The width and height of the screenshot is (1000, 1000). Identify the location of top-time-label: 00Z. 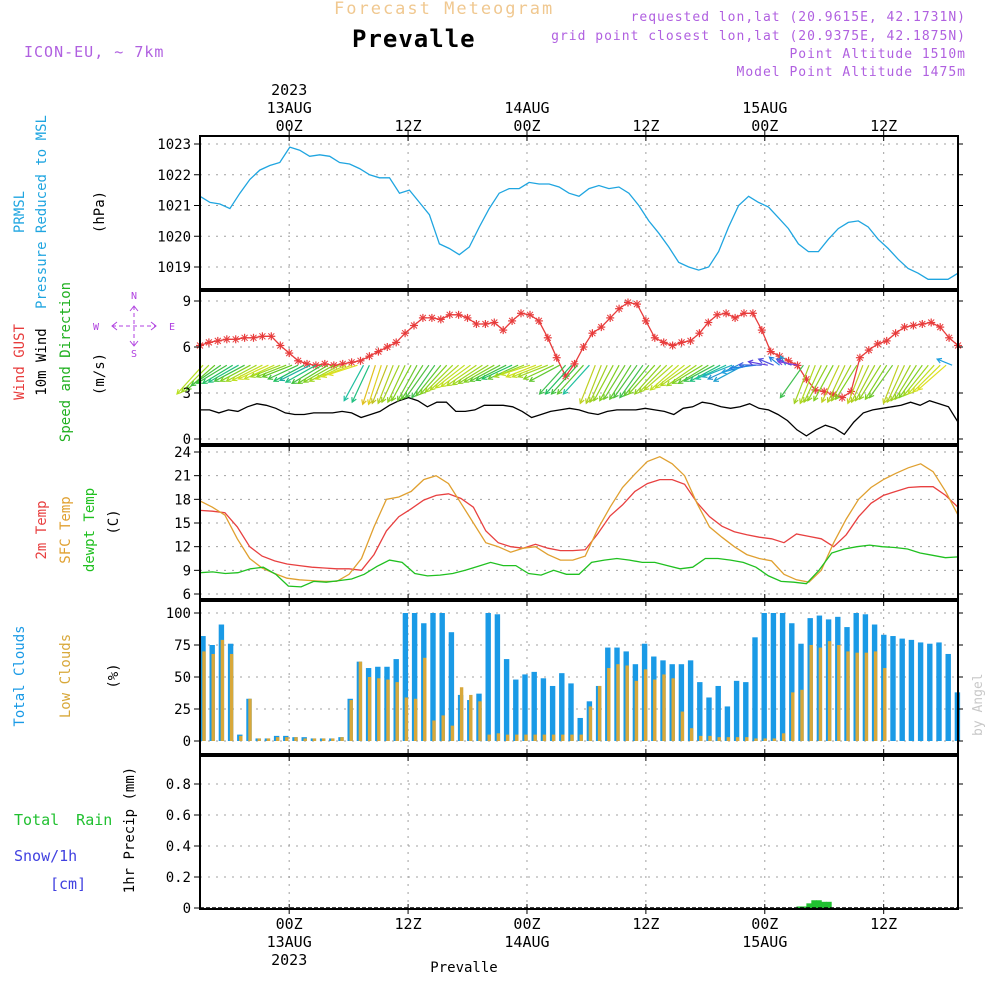
(526, 126).